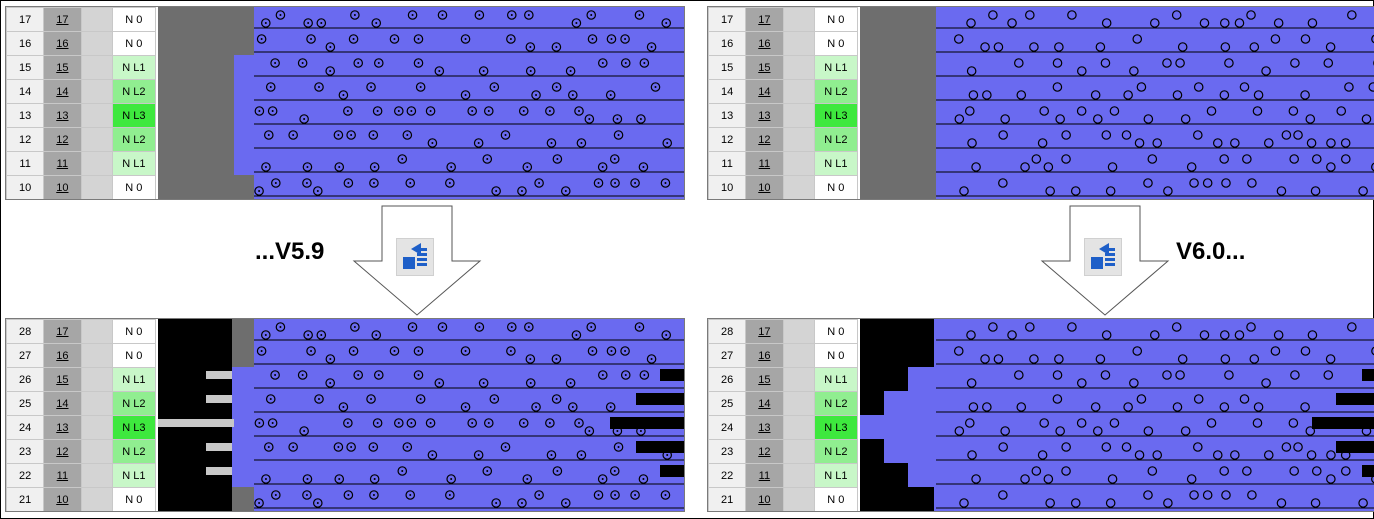  Describe the element at coordinates (25, 43) in the screenshot. I see `row-index-cell: 16` at that location.